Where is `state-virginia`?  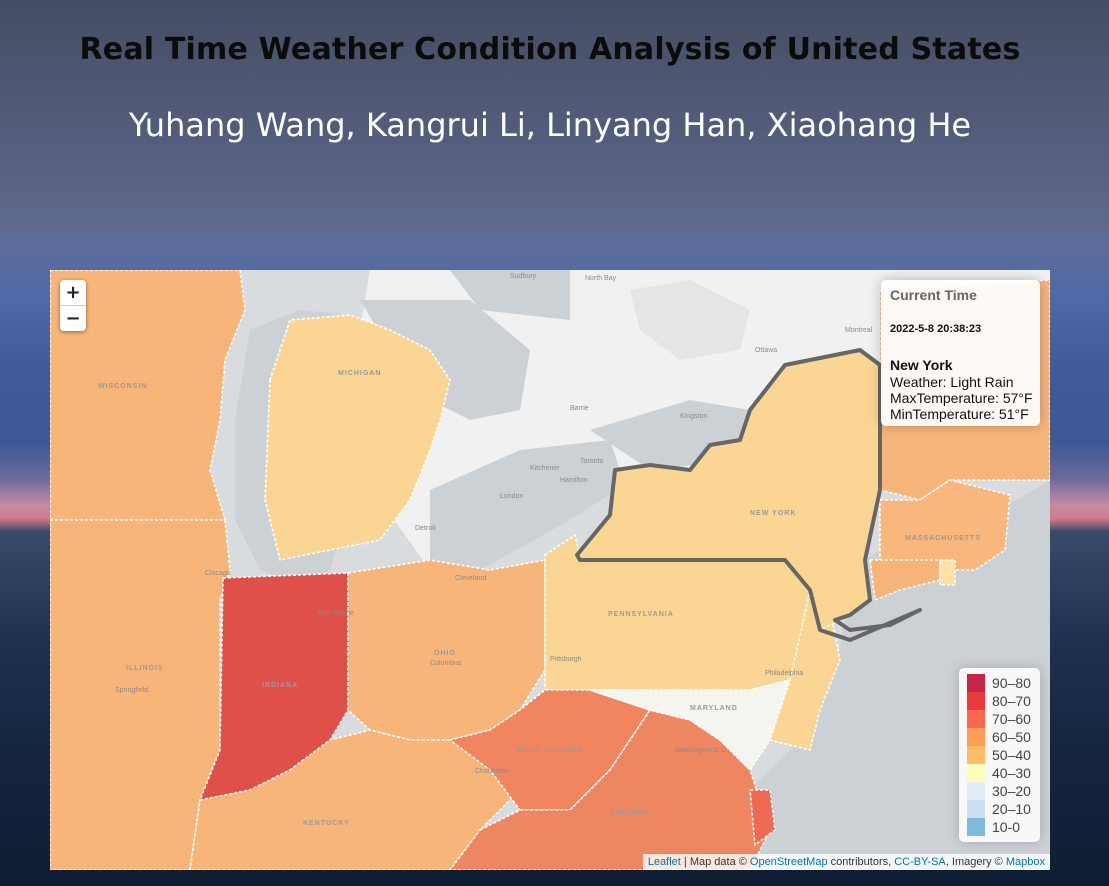 state-virginia is located at coordinates (610, 789).